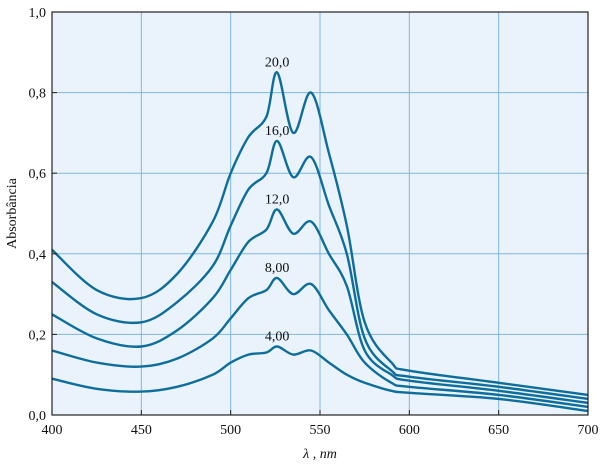  I want to click on y-tick-label: 1,0, so click(38, 13).